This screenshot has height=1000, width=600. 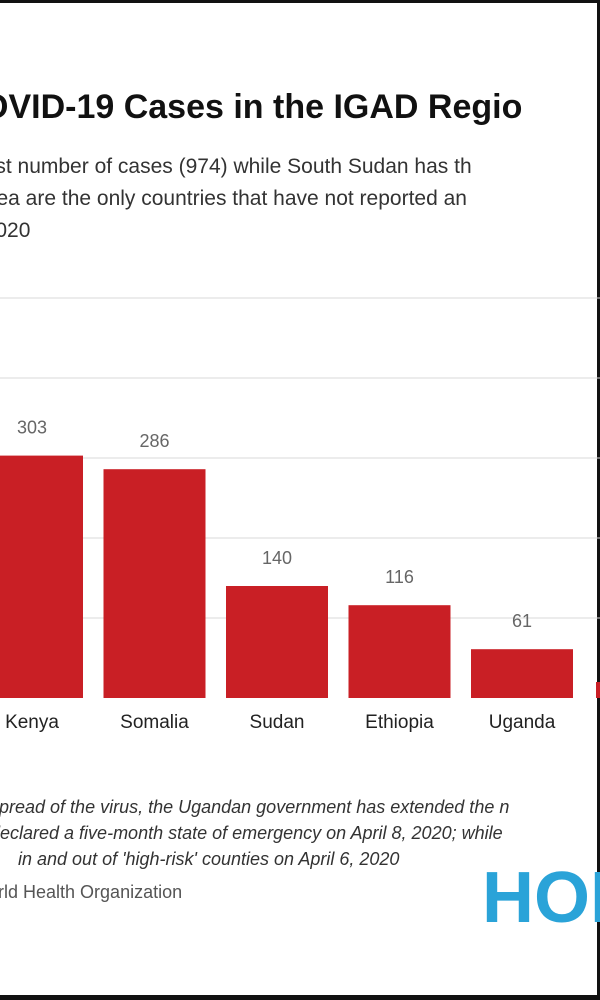 I want to click on bar-kenya, so click(x=41, y=576).